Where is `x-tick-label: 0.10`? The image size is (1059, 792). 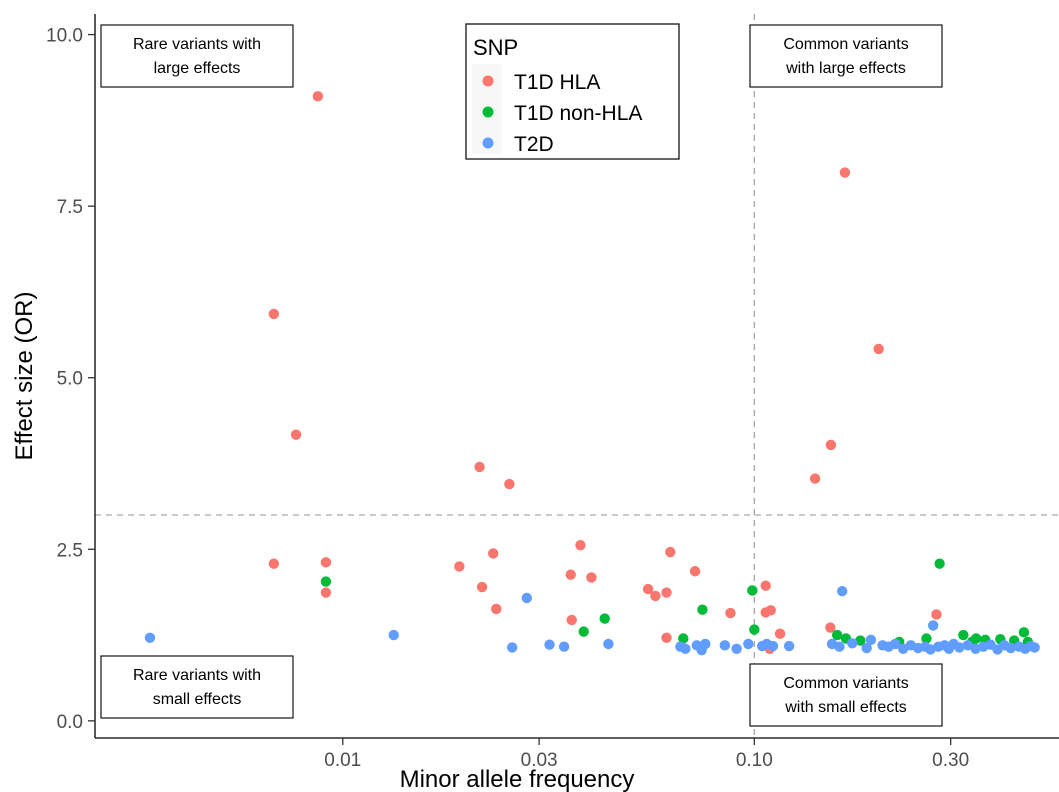
x-tick-label: 0.10 is located at coordinates (754, 760).